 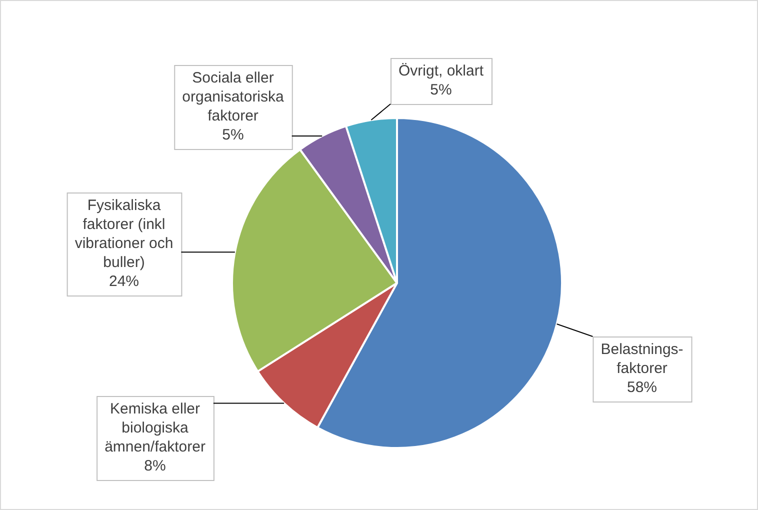 I want to click on data-label: 24%, so click(x=124, y=281).